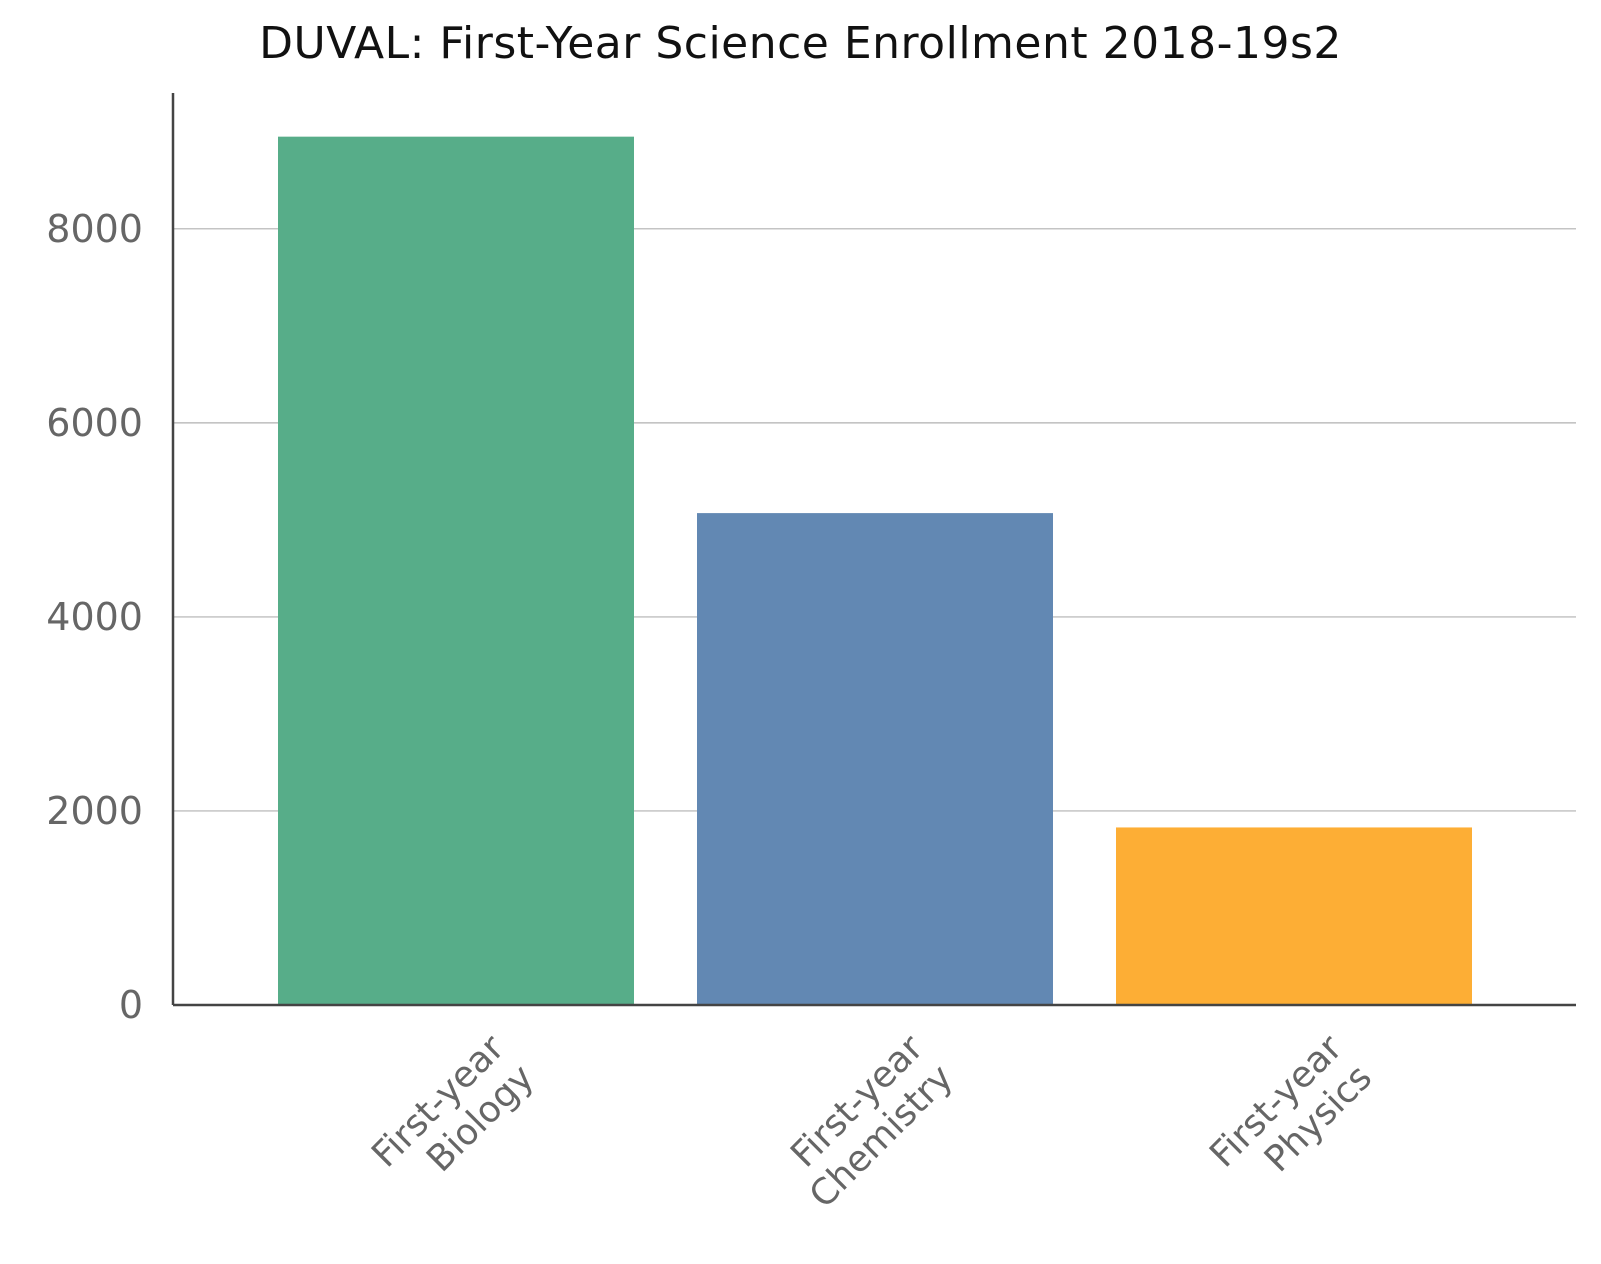 This screenshot has height=1264, width=1601. I want to click on y-tick-labels: 0 2000 4000 6000 8000, so click(94, 617).